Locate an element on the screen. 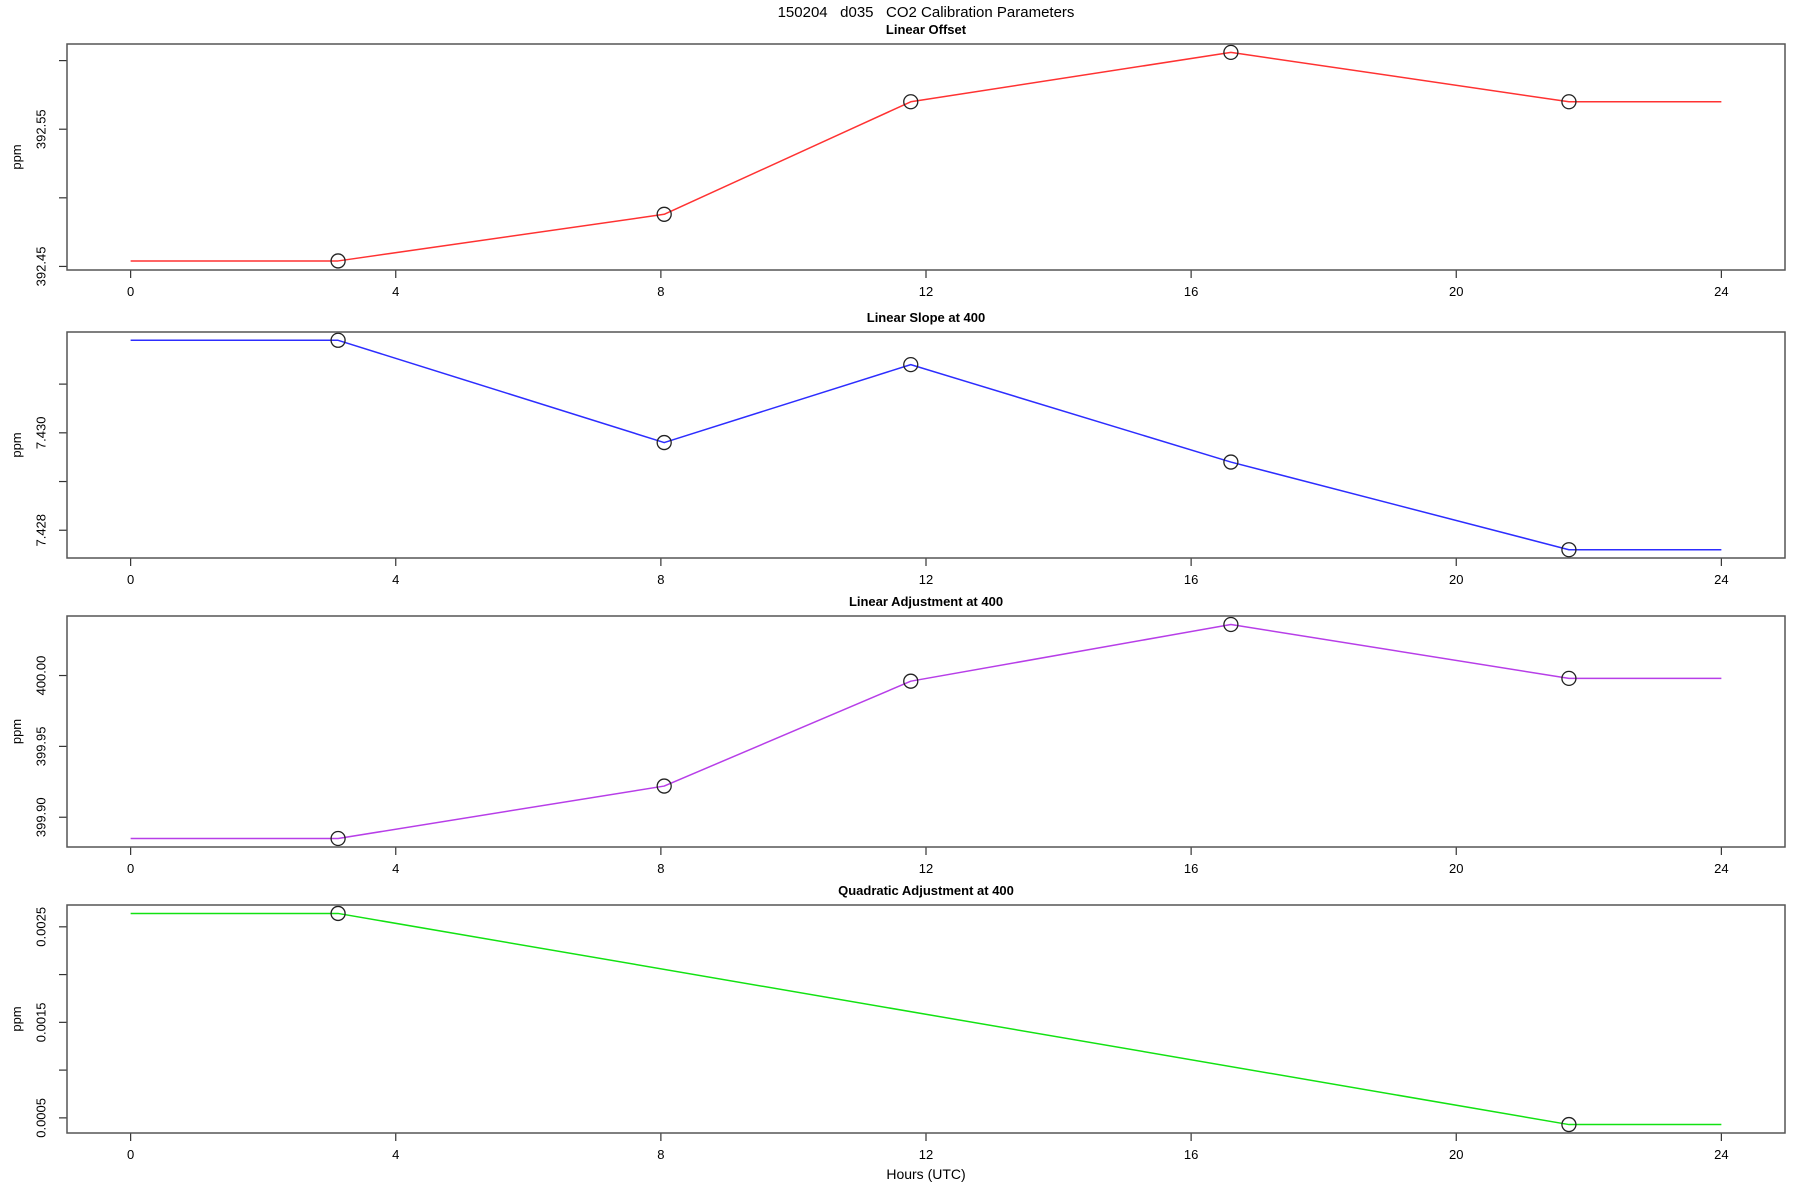 The image size is (1800, 1200). subplot-title: Linear Adjustment at 400 is located at coordinates (926, 601).